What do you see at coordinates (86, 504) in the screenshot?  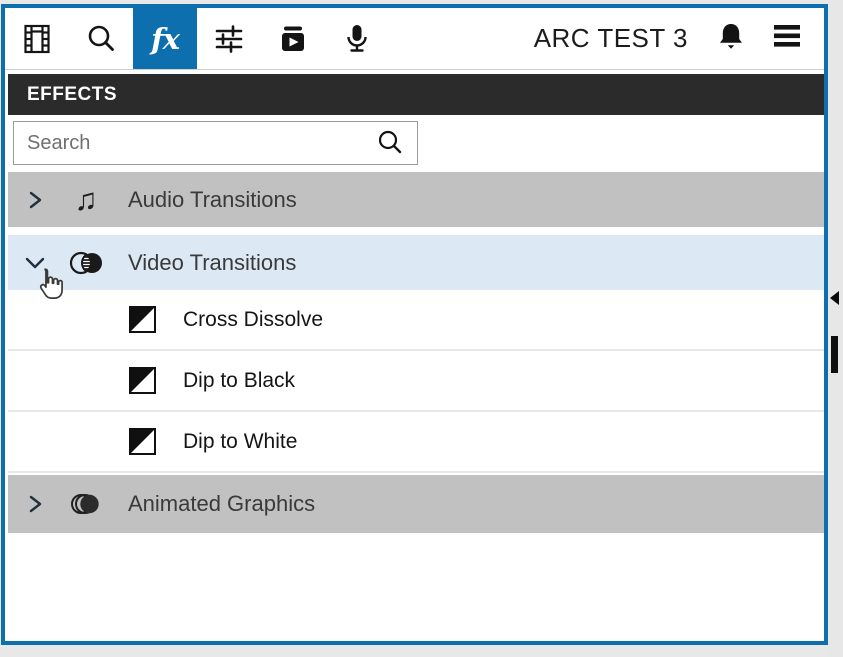 I see `animated-circles-icon` at bounding box center [86, 504].